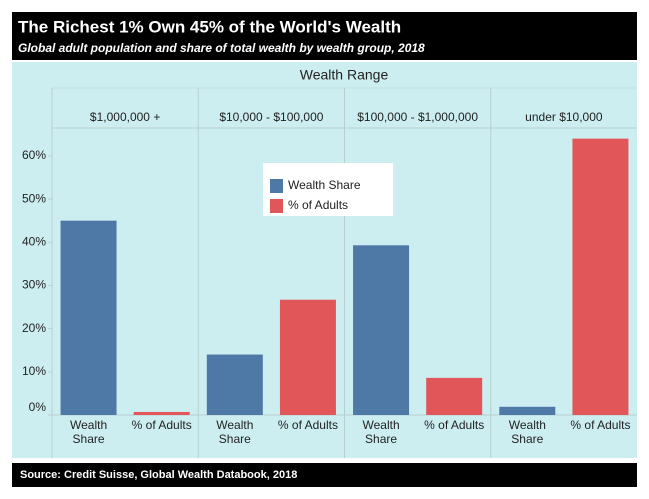 The height and width of the screenshot is (499, 649). Describe the element at coordinates (34, 371) in the screenshot. I see `y-tick-label: 10%` at that location.